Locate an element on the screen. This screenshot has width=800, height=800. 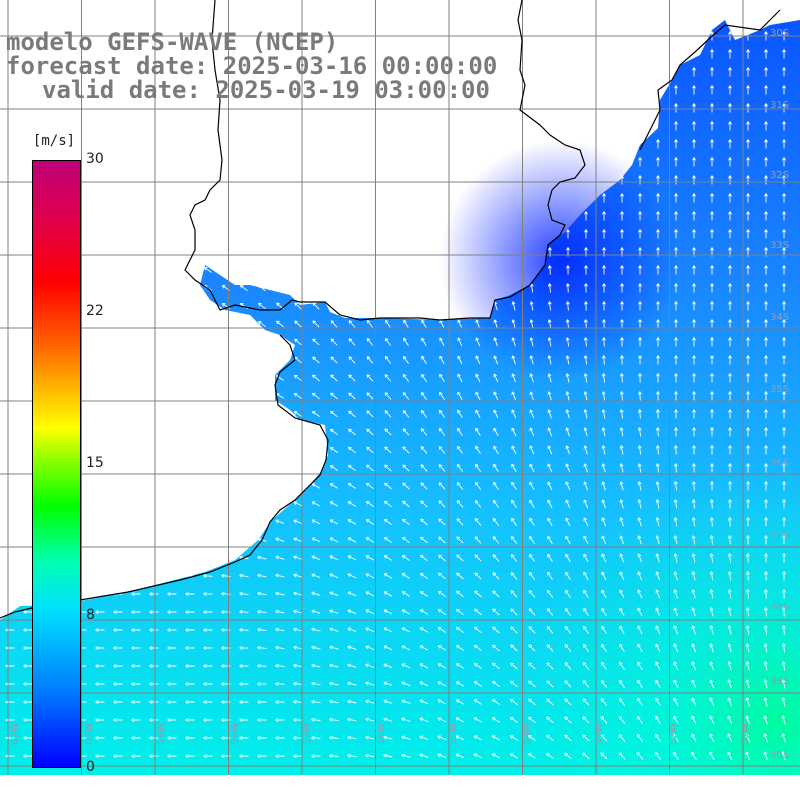
lon-label: 54W is located at coordinates (527, 733).